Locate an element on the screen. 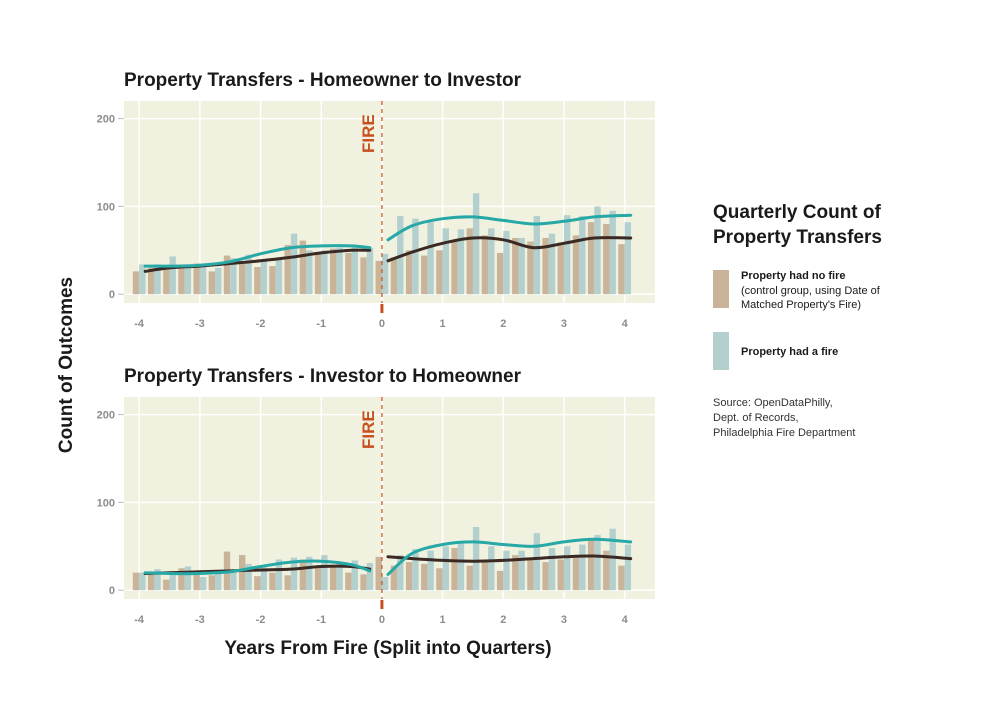  y-tick-label: 100 is located at coordinates (106, 503).